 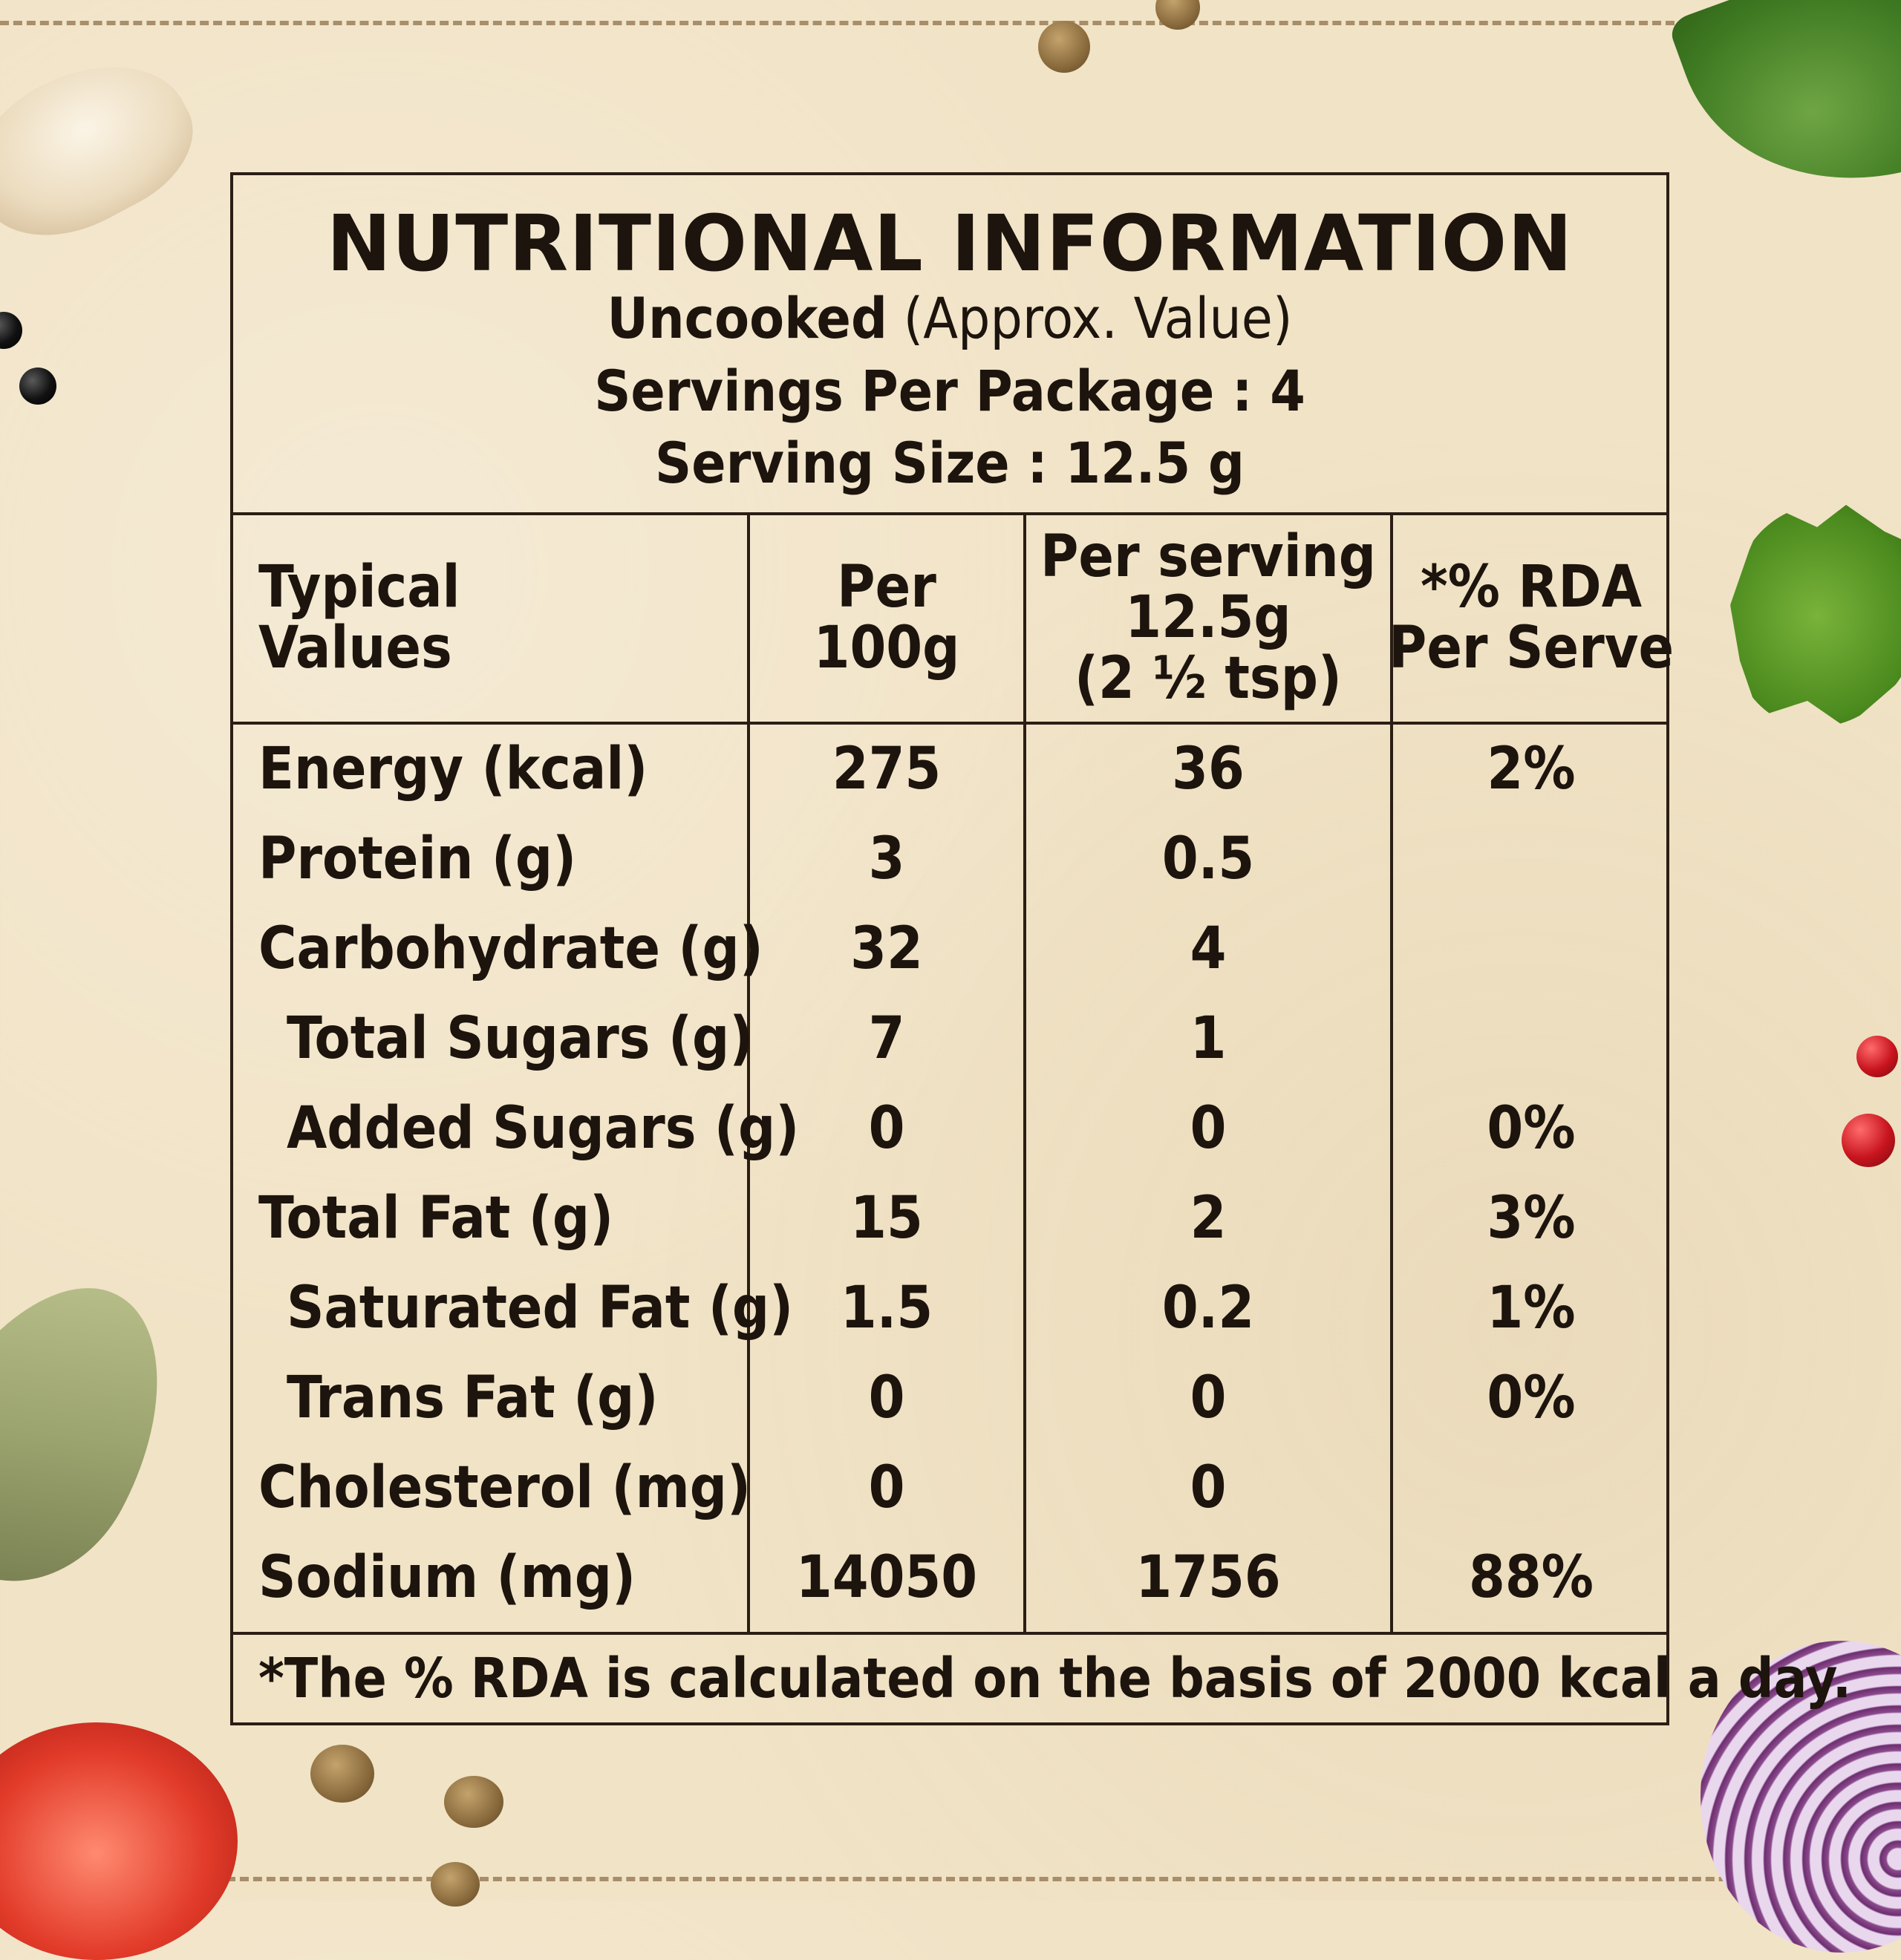 I want to click on column-header-per-100g: Per 100g, so click(x=886, y=618).